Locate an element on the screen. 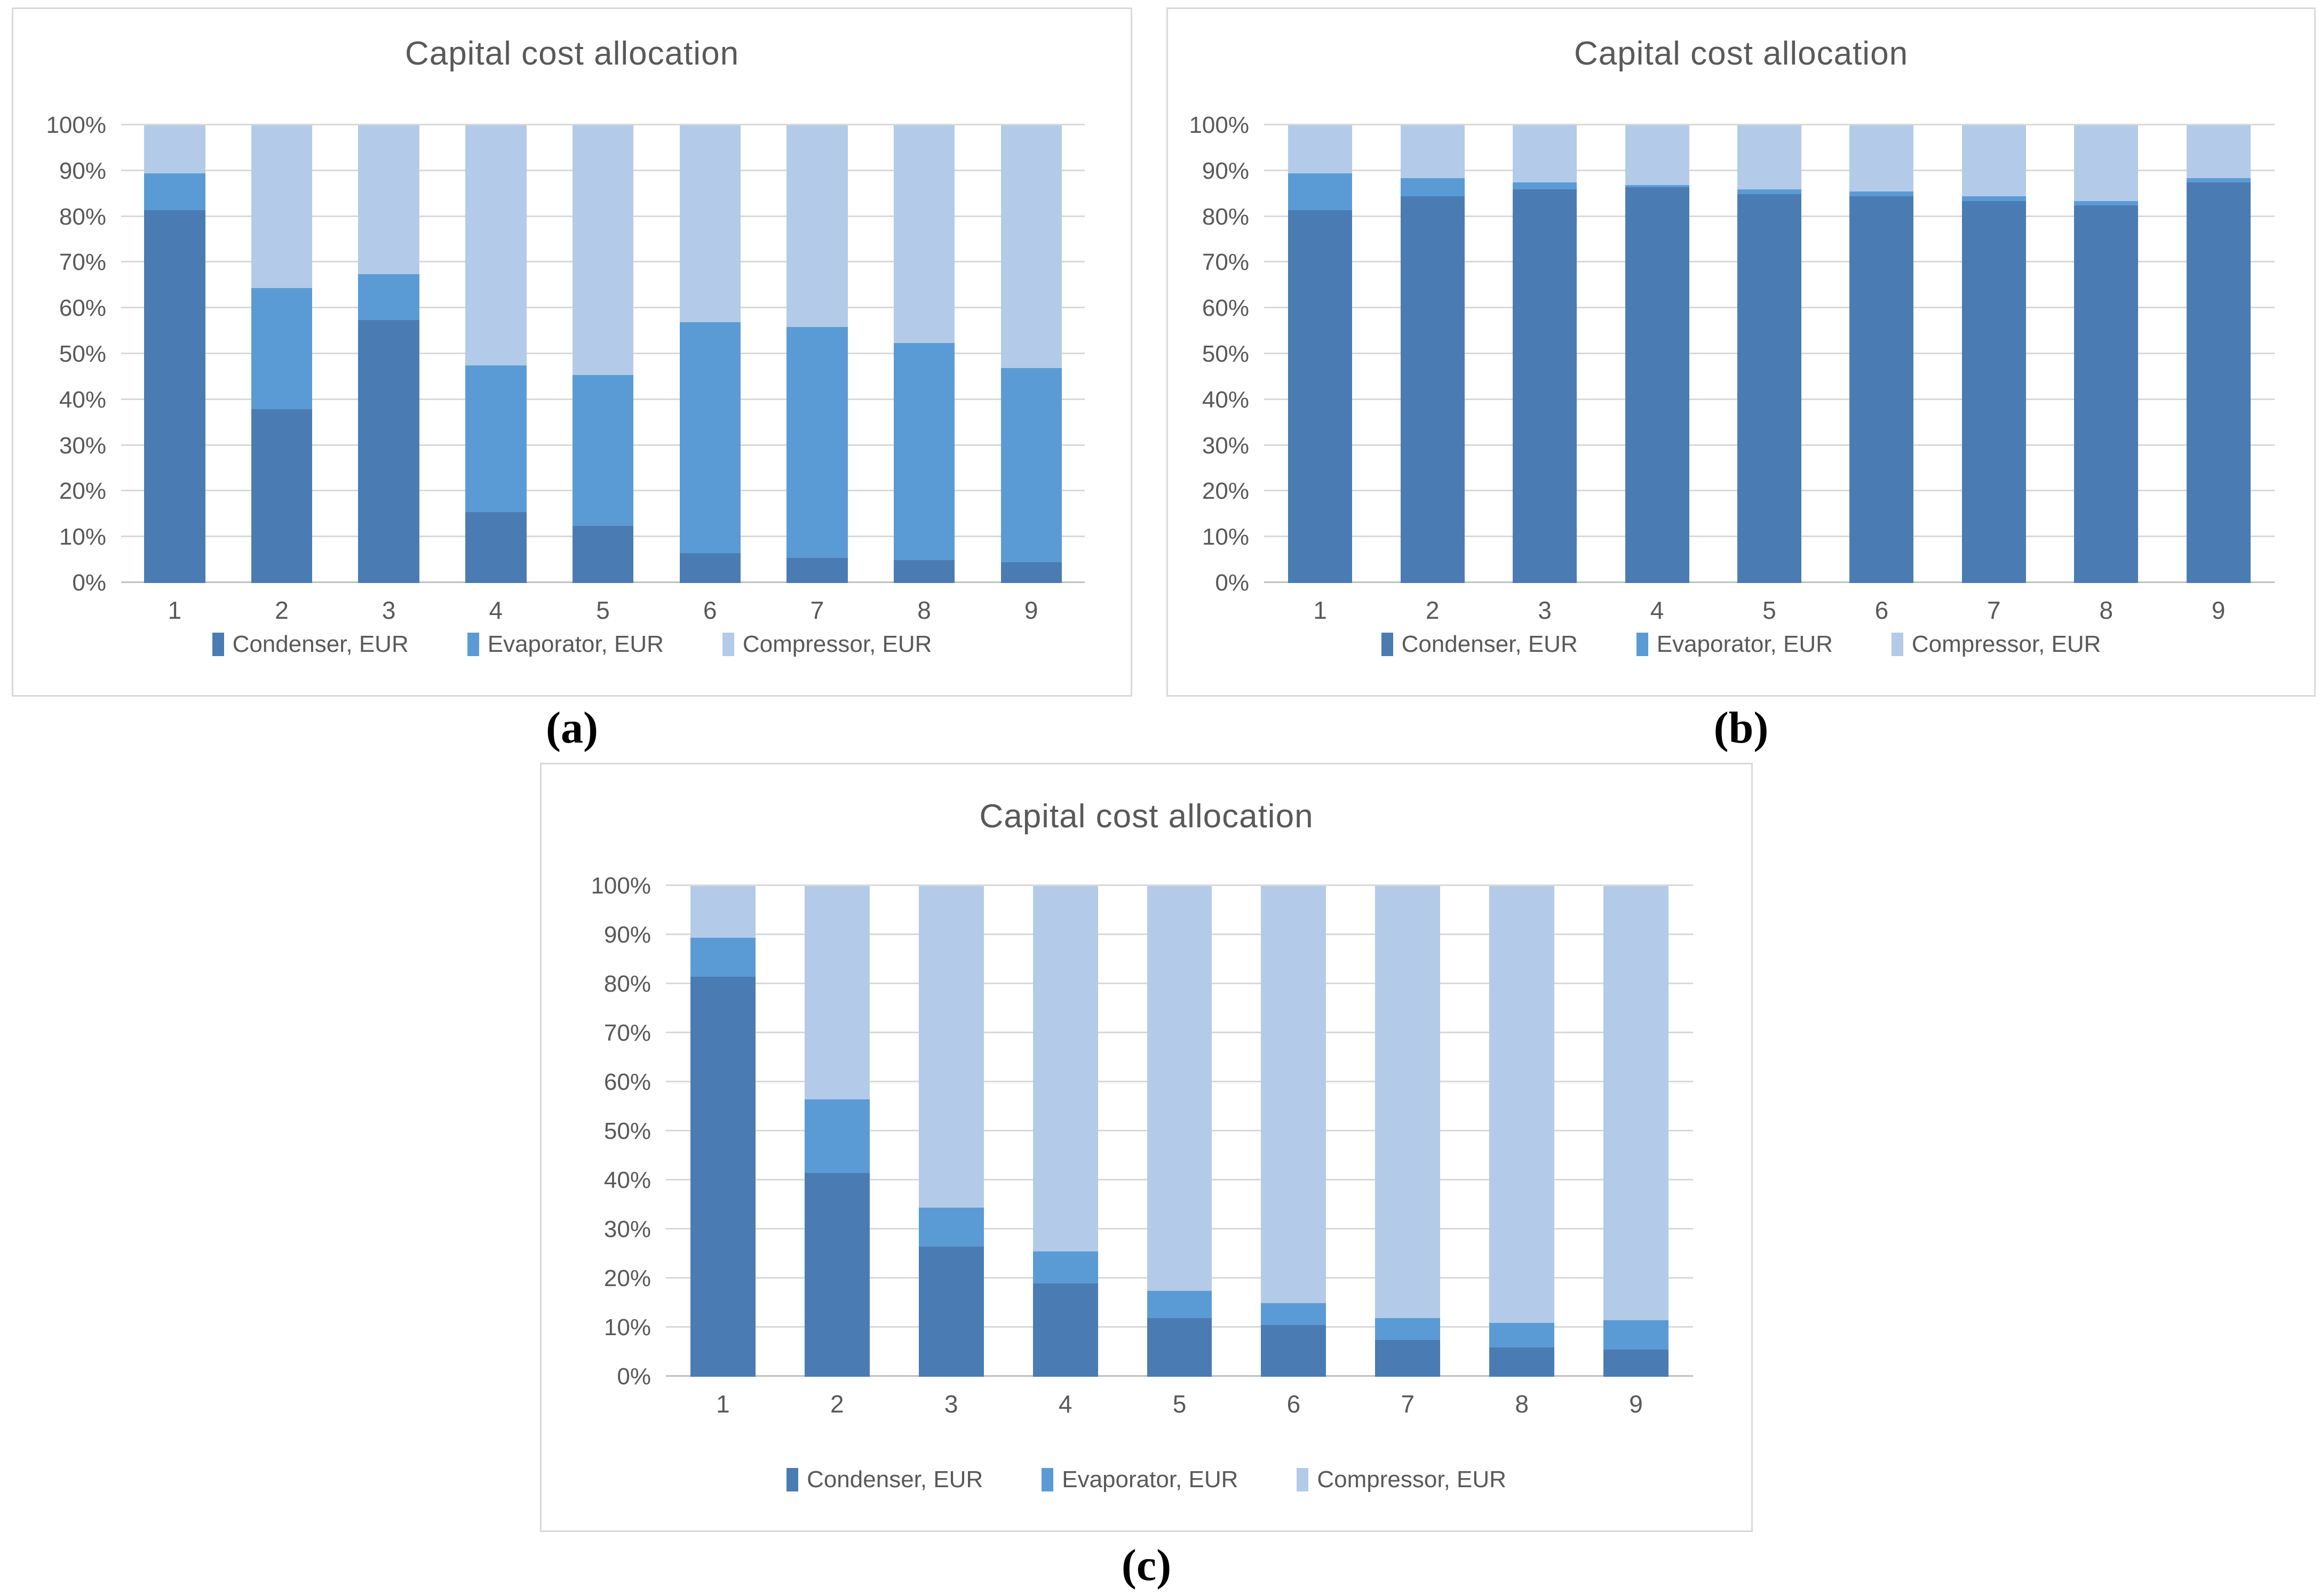 This screenshot has width=2320, height=1596. chart-title: Capital cost allocation is located at coordinates (572, 53).